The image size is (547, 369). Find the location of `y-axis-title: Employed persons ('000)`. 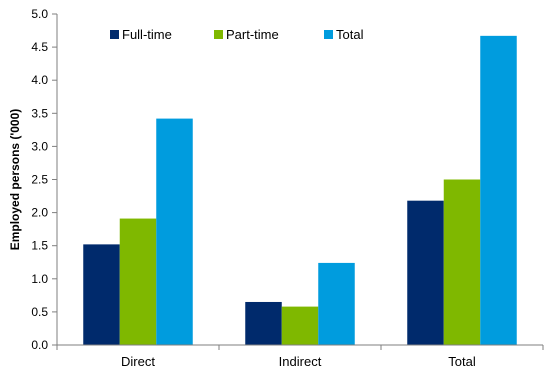

y-axis-title: Employed persons ('000) is located at coordinates (15, 180).